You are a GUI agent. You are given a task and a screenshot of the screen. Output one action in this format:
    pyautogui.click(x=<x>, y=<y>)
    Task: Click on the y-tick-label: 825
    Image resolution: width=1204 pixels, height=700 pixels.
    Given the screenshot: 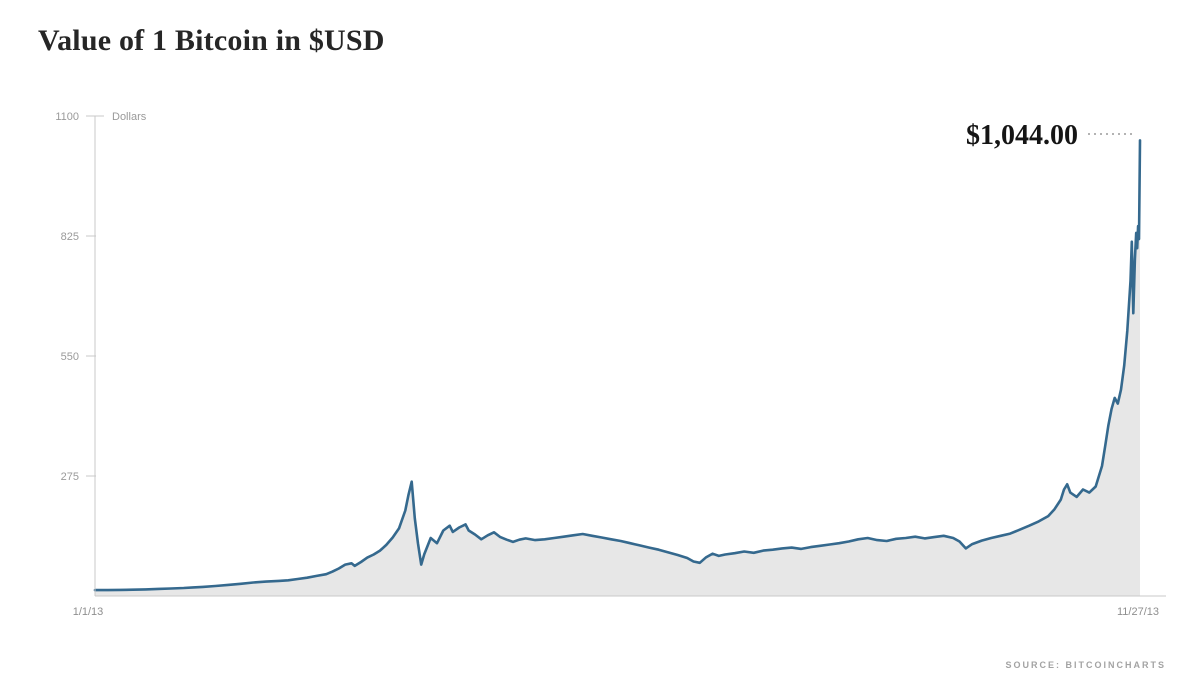 What is the action you would take?
    pyautogui.click(x=70, y=237)
    